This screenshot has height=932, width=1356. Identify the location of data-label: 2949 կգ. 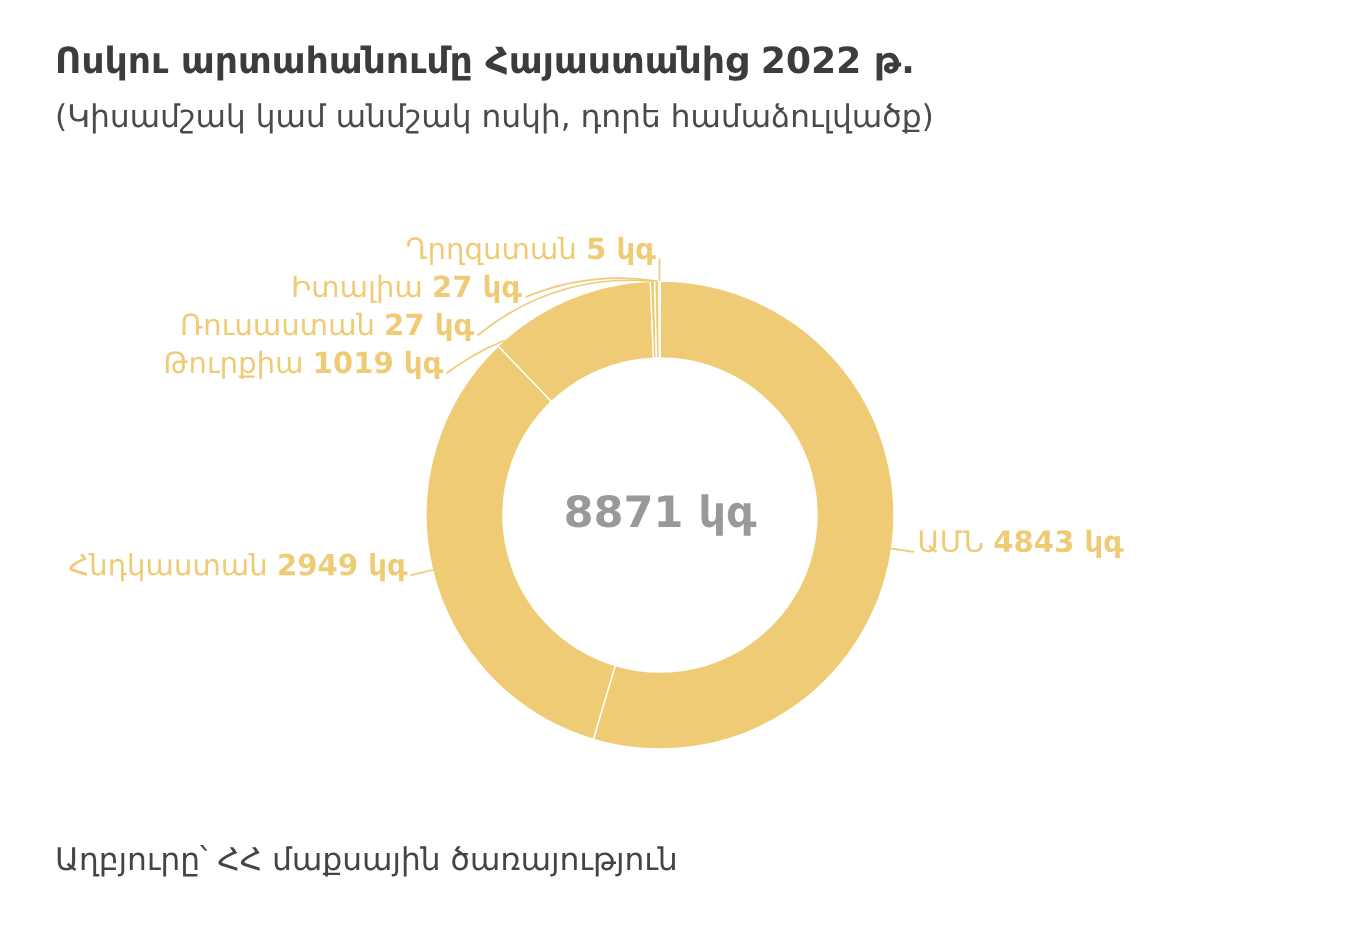
(343, 567).